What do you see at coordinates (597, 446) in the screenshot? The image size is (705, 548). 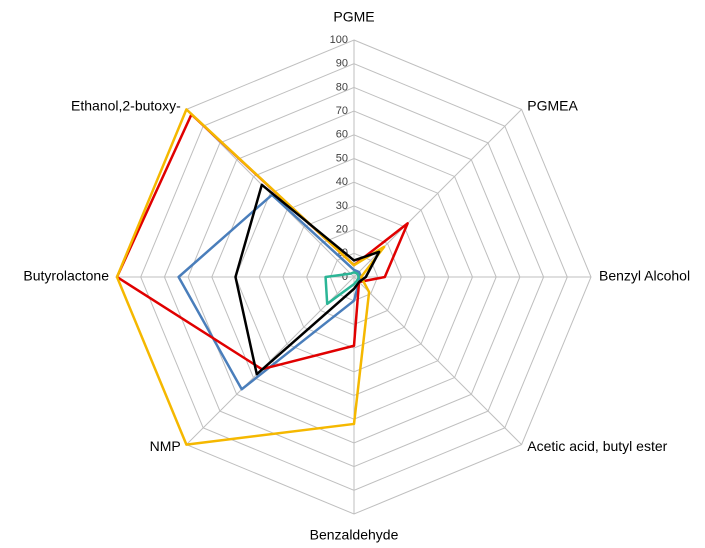 I see `category-label: Acetic acid, butyl ester` at bounding box center [597, 446].